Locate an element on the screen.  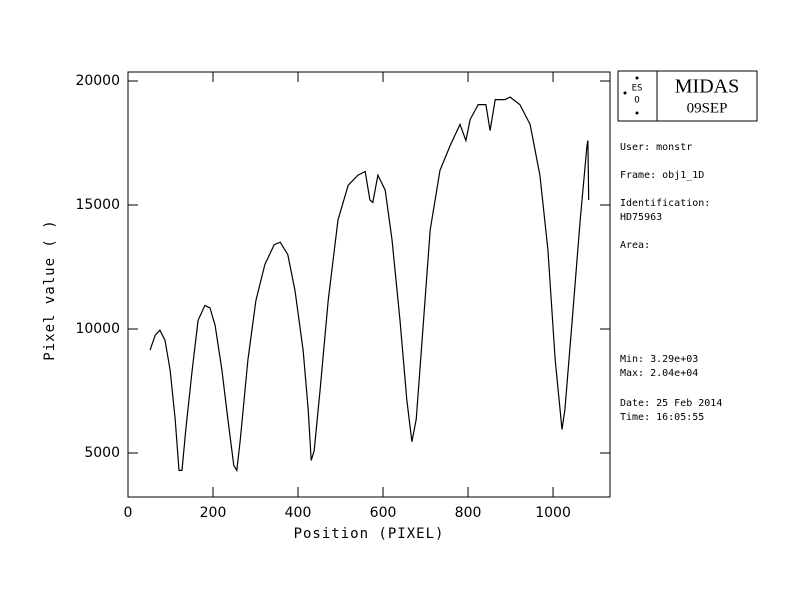
y-tick-label: 10000 is located at coordinates (97, 329).